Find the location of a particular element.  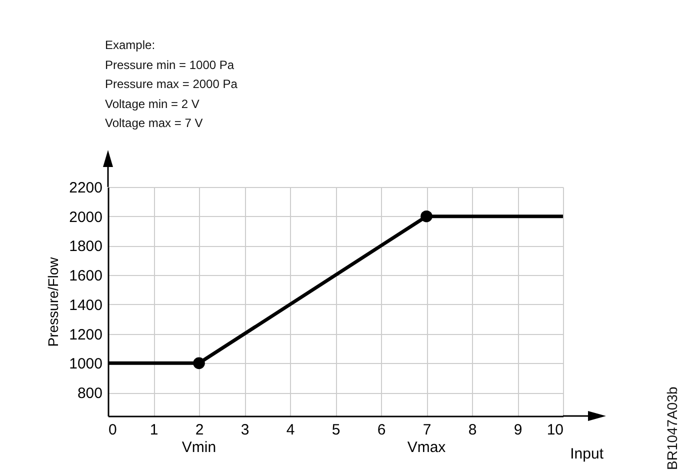

text: Pressure min = 1000 Pa is located at coordinates (170, 65).